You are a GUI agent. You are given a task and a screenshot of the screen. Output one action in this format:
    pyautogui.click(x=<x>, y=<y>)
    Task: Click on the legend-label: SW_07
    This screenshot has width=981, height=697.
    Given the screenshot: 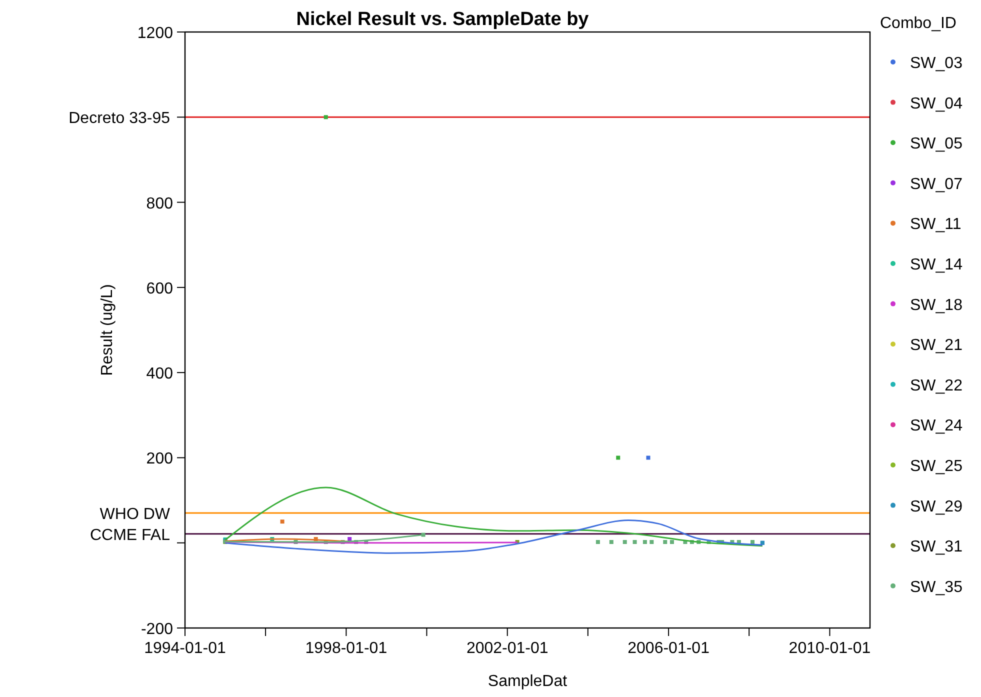 What is the action you would take?
    pyautogui.click(x=936, y=184)
    